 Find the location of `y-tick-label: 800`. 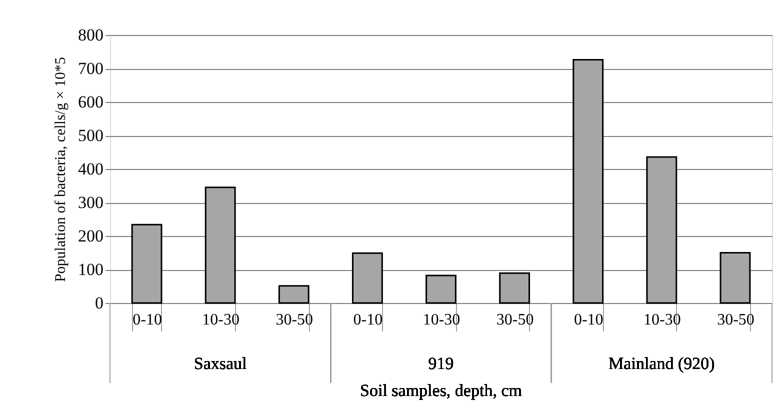

y-tick-label: 800 is located at coordinates (91, 35).